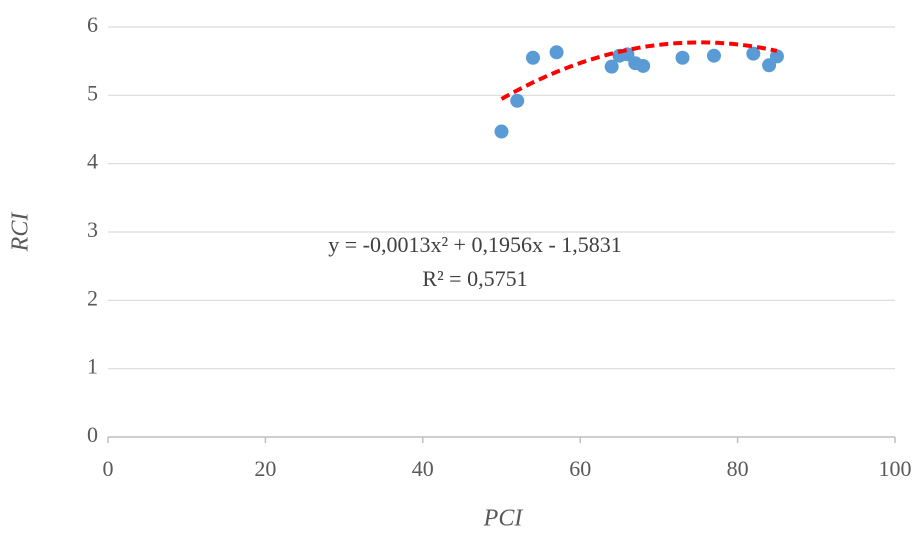  Describe the element at coordinates (265, 468) in the screenshot. I see `x-tick-label: 20` at that location.